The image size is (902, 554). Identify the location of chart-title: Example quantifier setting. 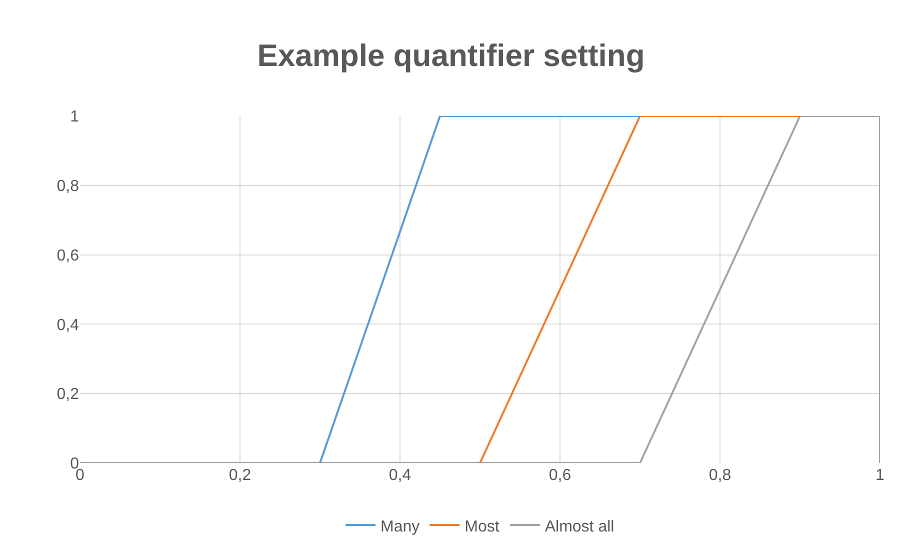
(451, 56).